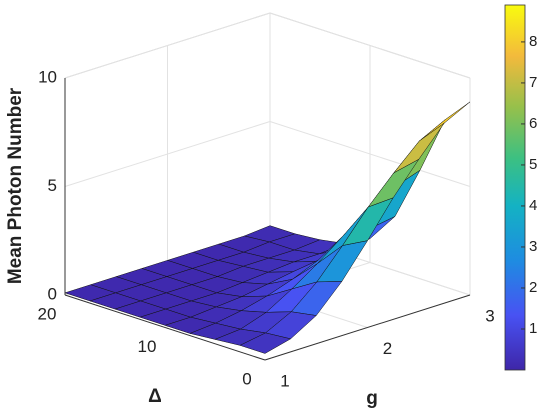 The height and width of the screenshot is (417, 540). Describe the element at coordinates (533, 287) in the screenshot. I see `colorbar-tick-label: 2` at that location.